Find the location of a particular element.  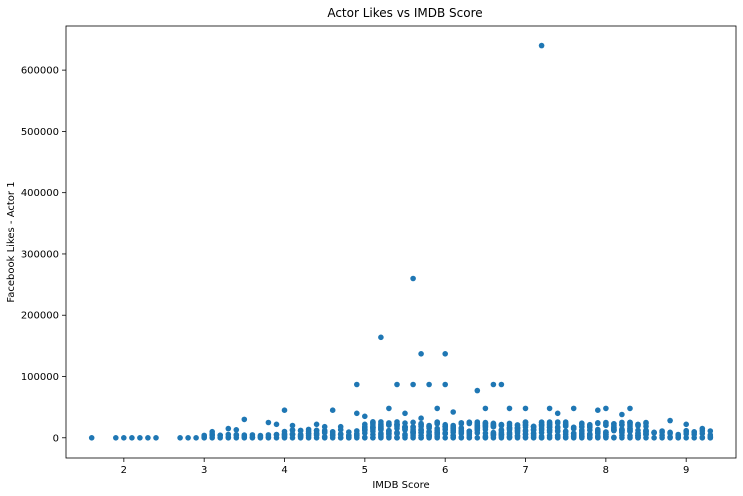

y-tick-label: 600000 is located at coordinates (40, 71).